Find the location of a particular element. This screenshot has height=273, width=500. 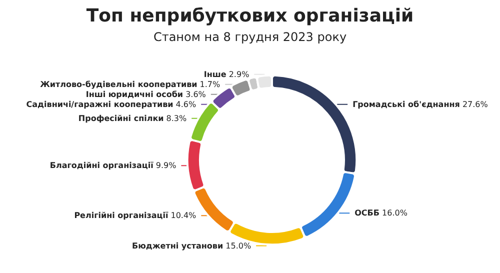

slice-label: Садівничі/гаражні кооперативи is located at coordinates (100, 104).